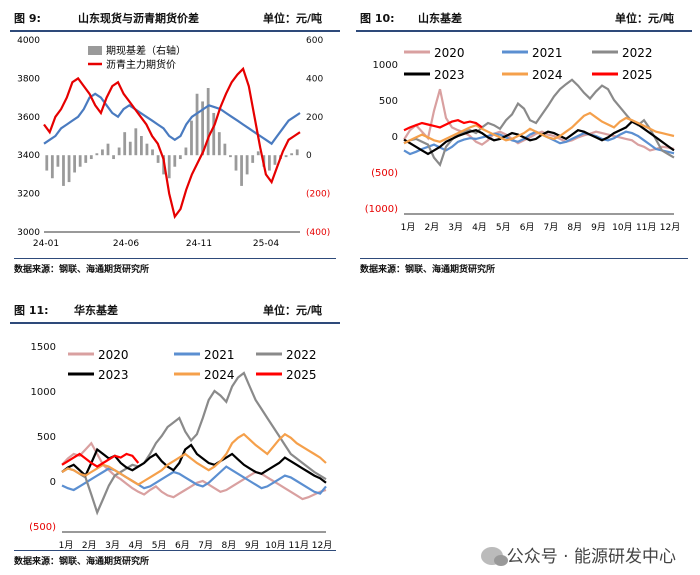 This screenshot has height=575, width=700. Describe the element at coordinates (199, 244) in the screenshot. I see `x-tick-label: 24-11` at that location.